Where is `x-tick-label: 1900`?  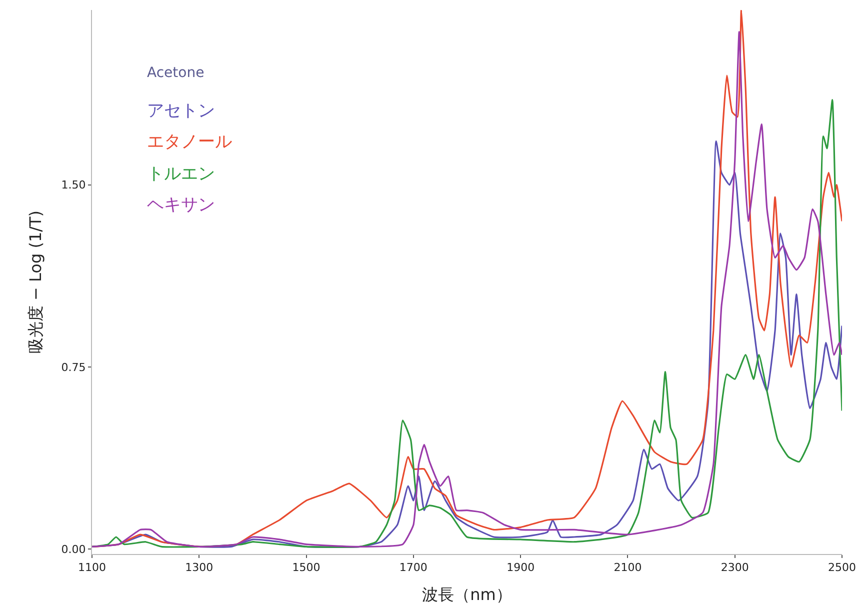
x-tick-label: 1900 is located at coordinates (520, 567).